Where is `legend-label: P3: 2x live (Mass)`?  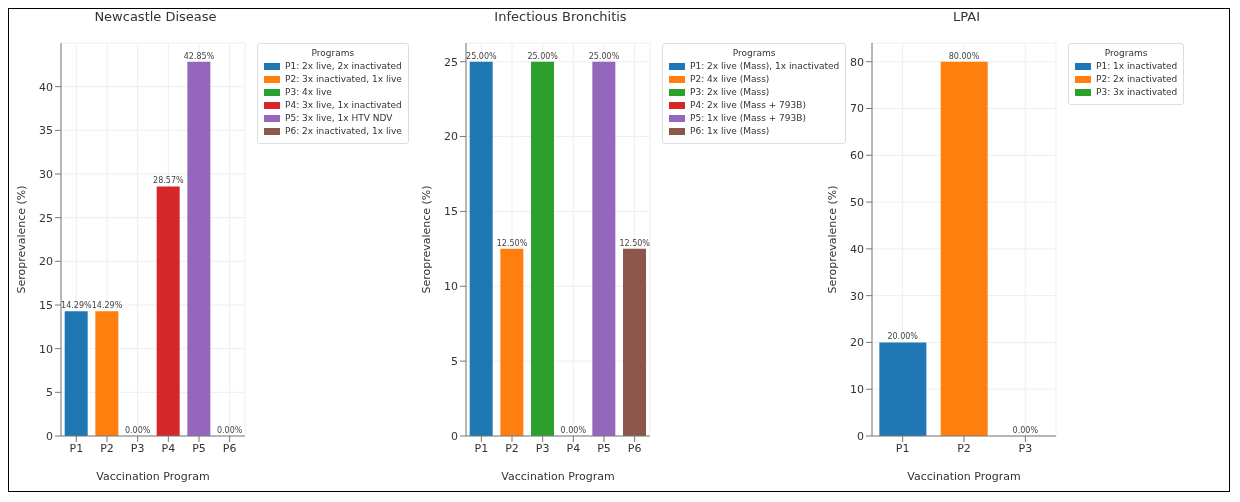 legend-label: P3: 2x live (Mass) is located at coordinates (730, 92).